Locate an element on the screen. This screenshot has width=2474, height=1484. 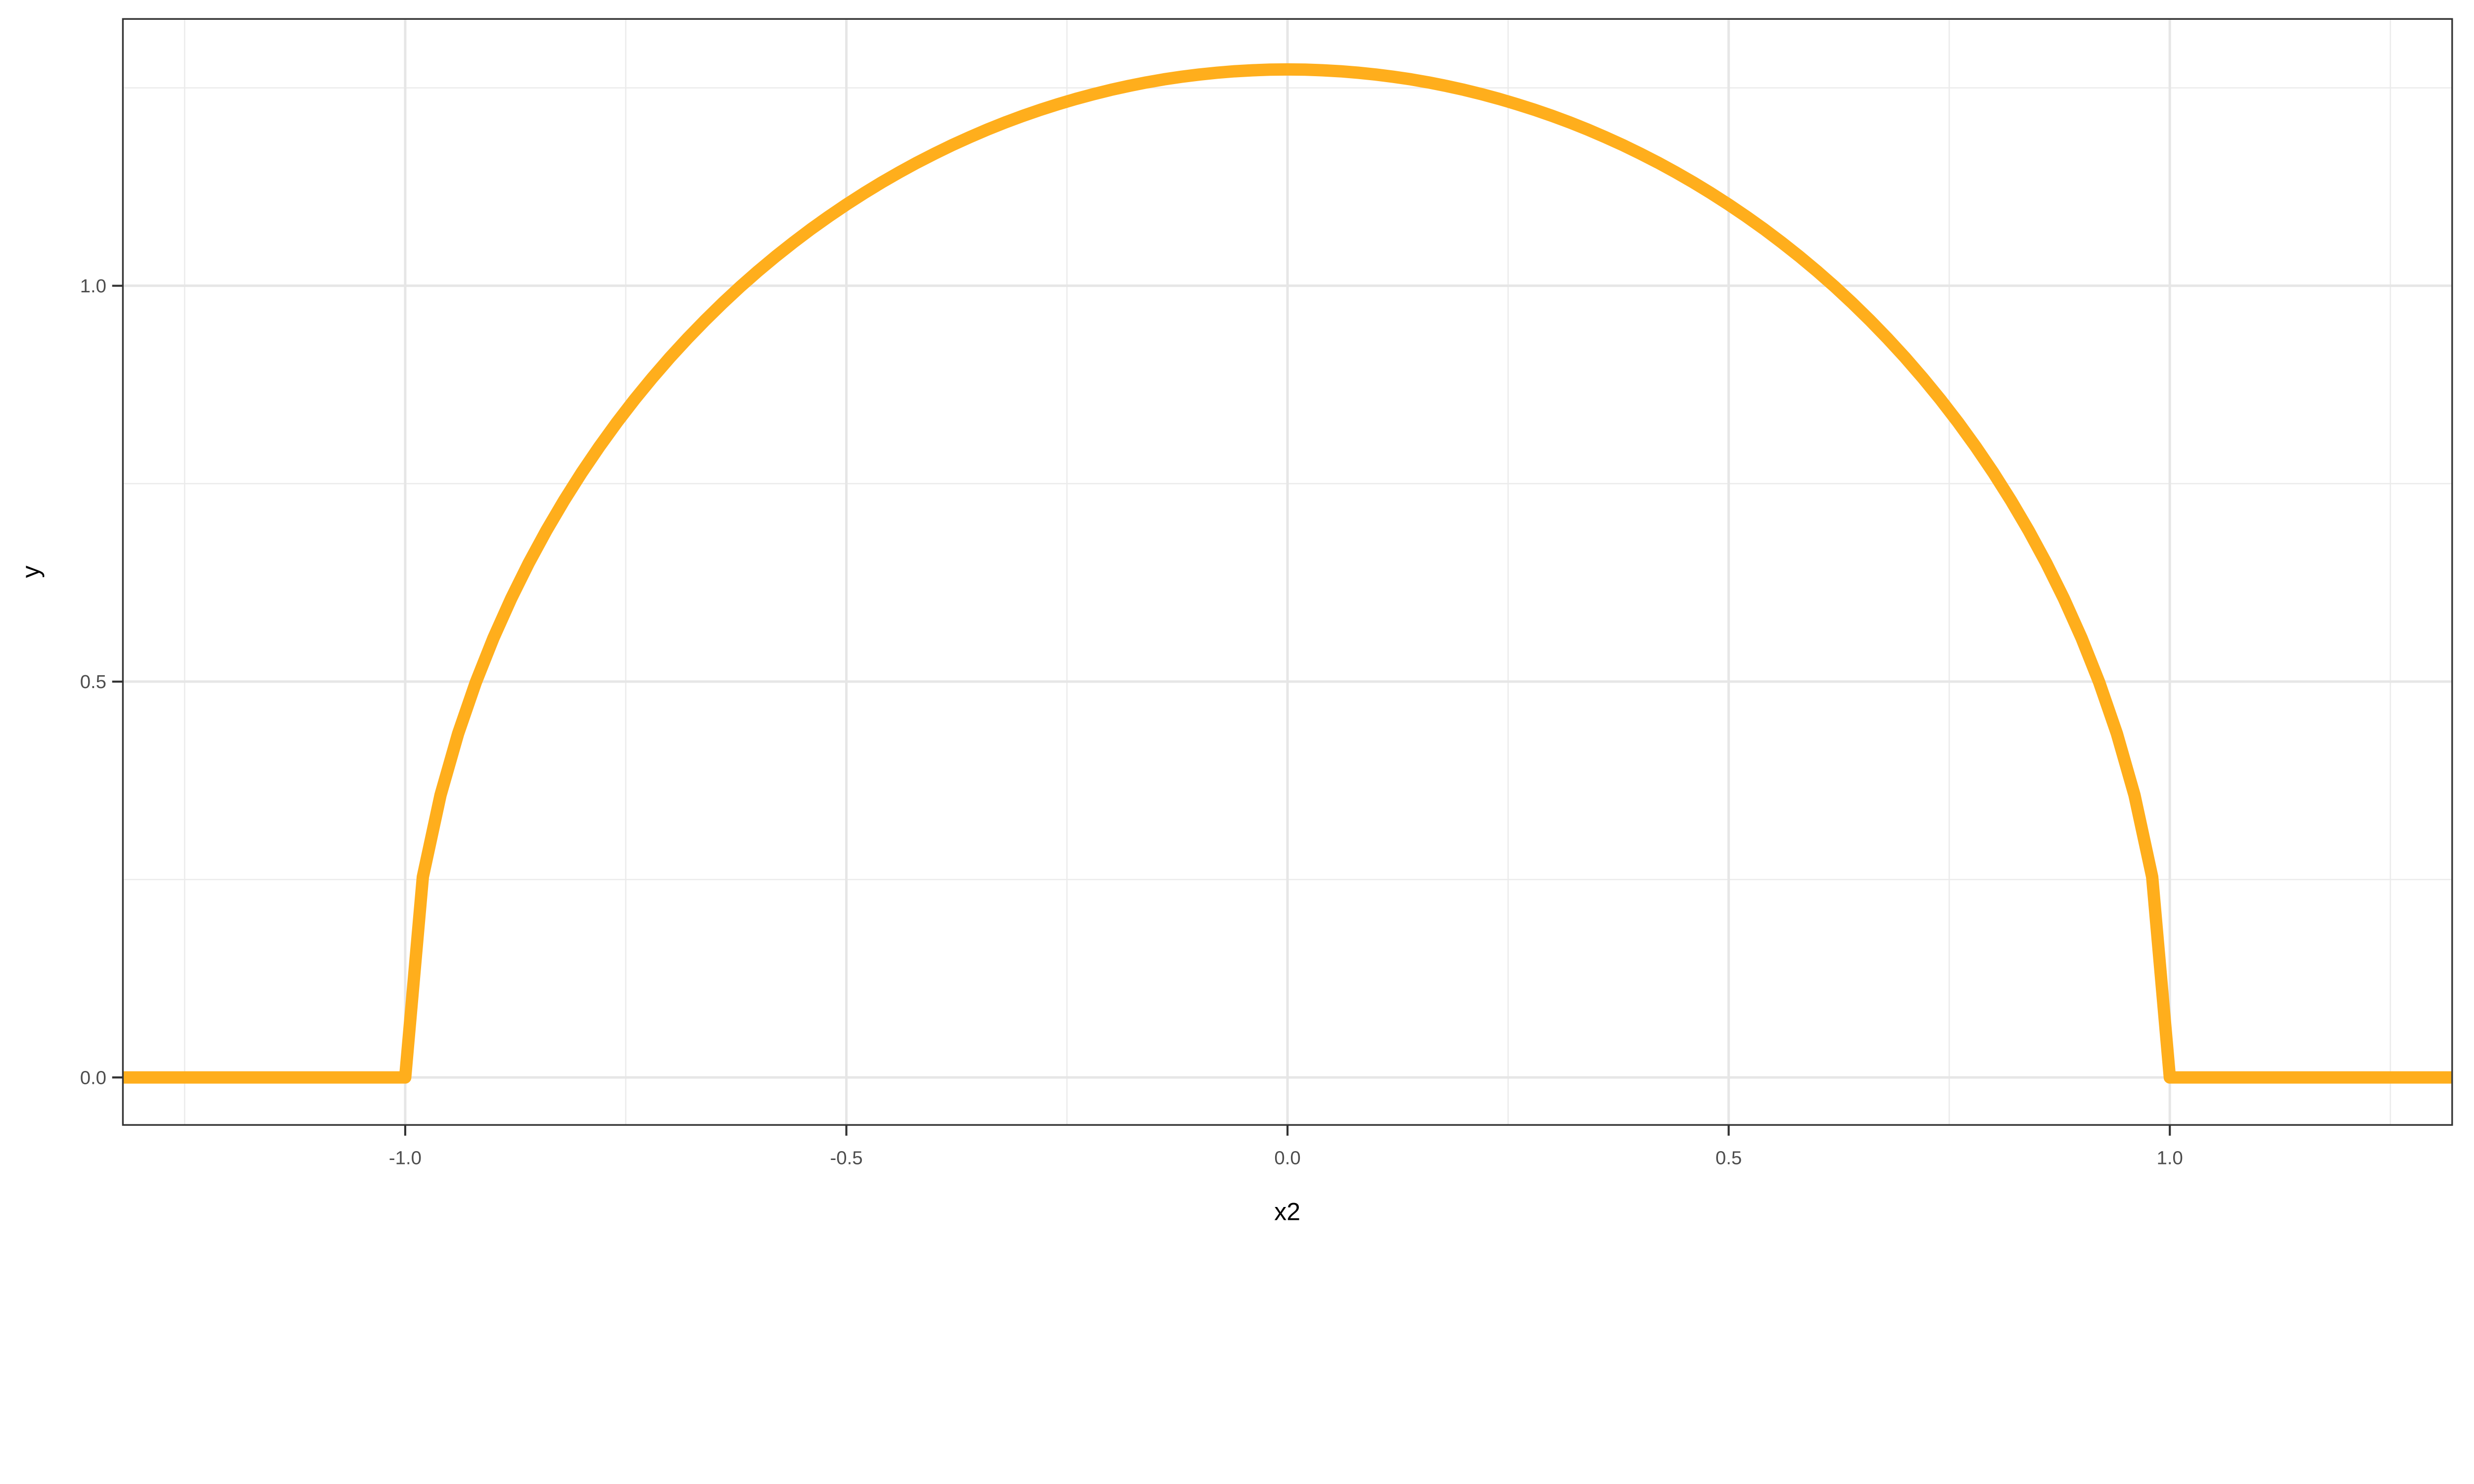
y-tick-label: 1.0 is located at coordinates (93, 286).